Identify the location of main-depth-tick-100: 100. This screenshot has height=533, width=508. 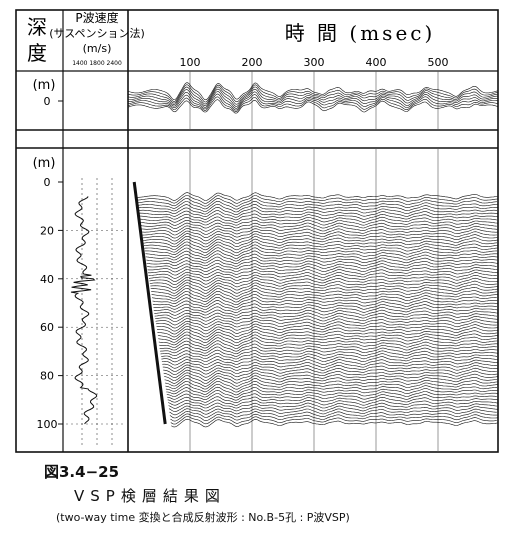
(47, 424).